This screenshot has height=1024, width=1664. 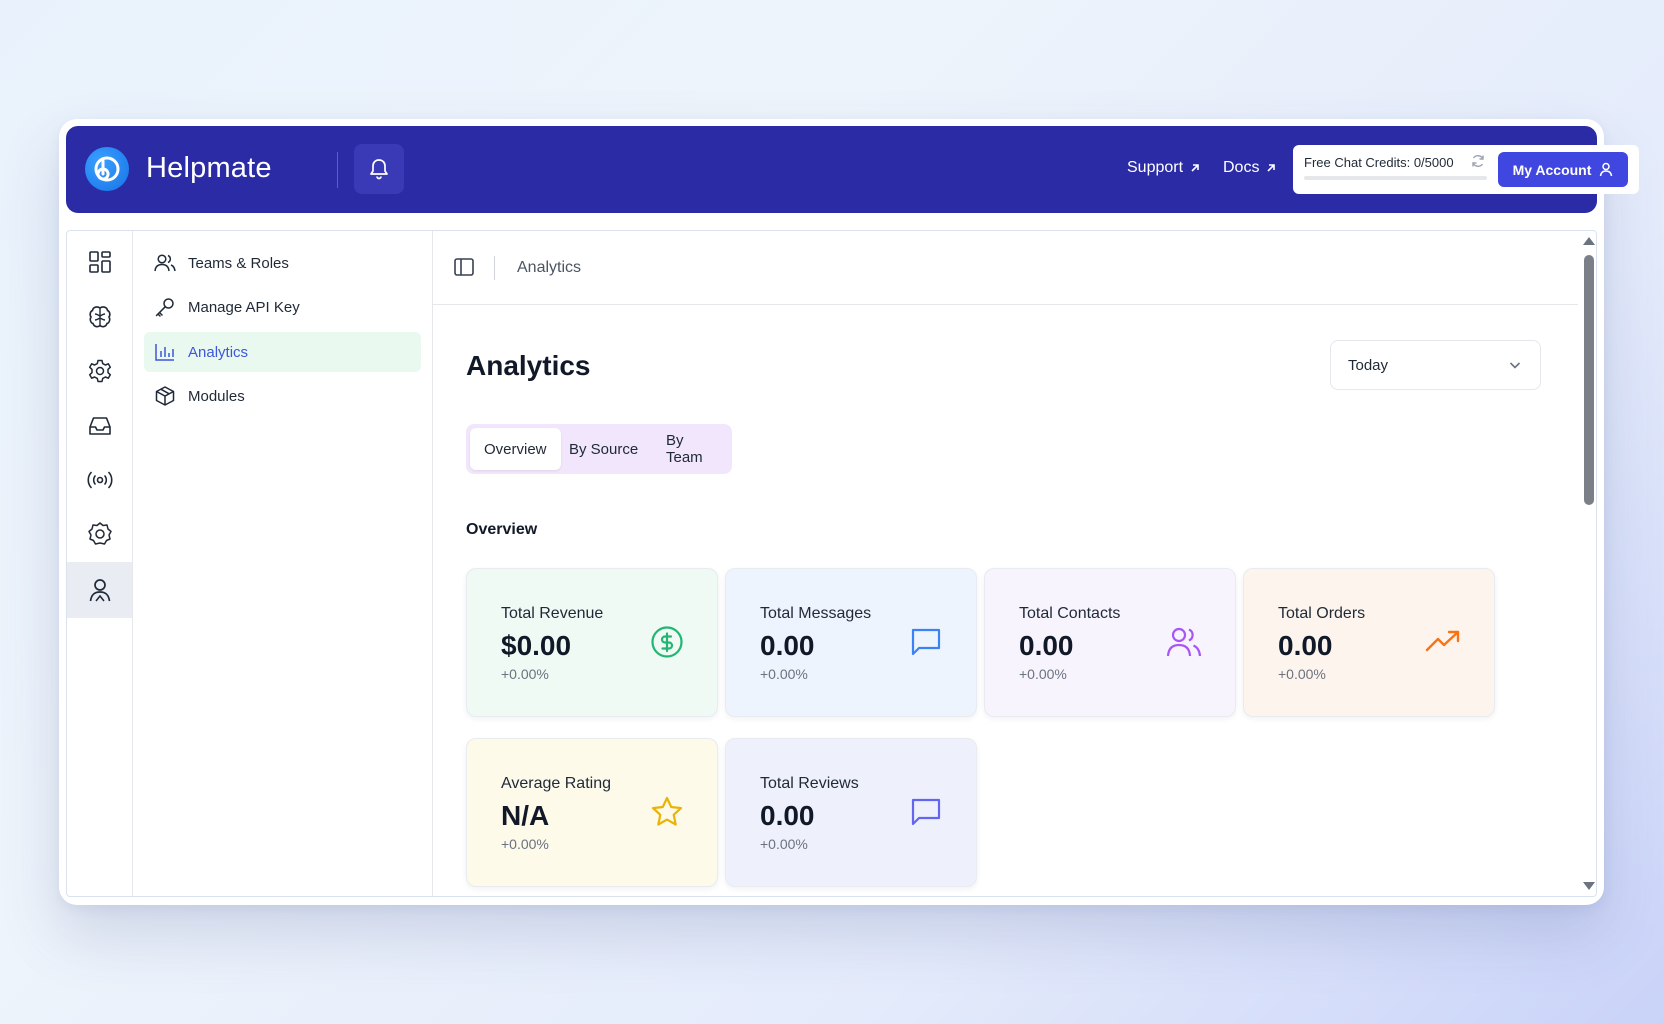 I want to click on sidebar-toggle-icon, so click(x=464, y=267).